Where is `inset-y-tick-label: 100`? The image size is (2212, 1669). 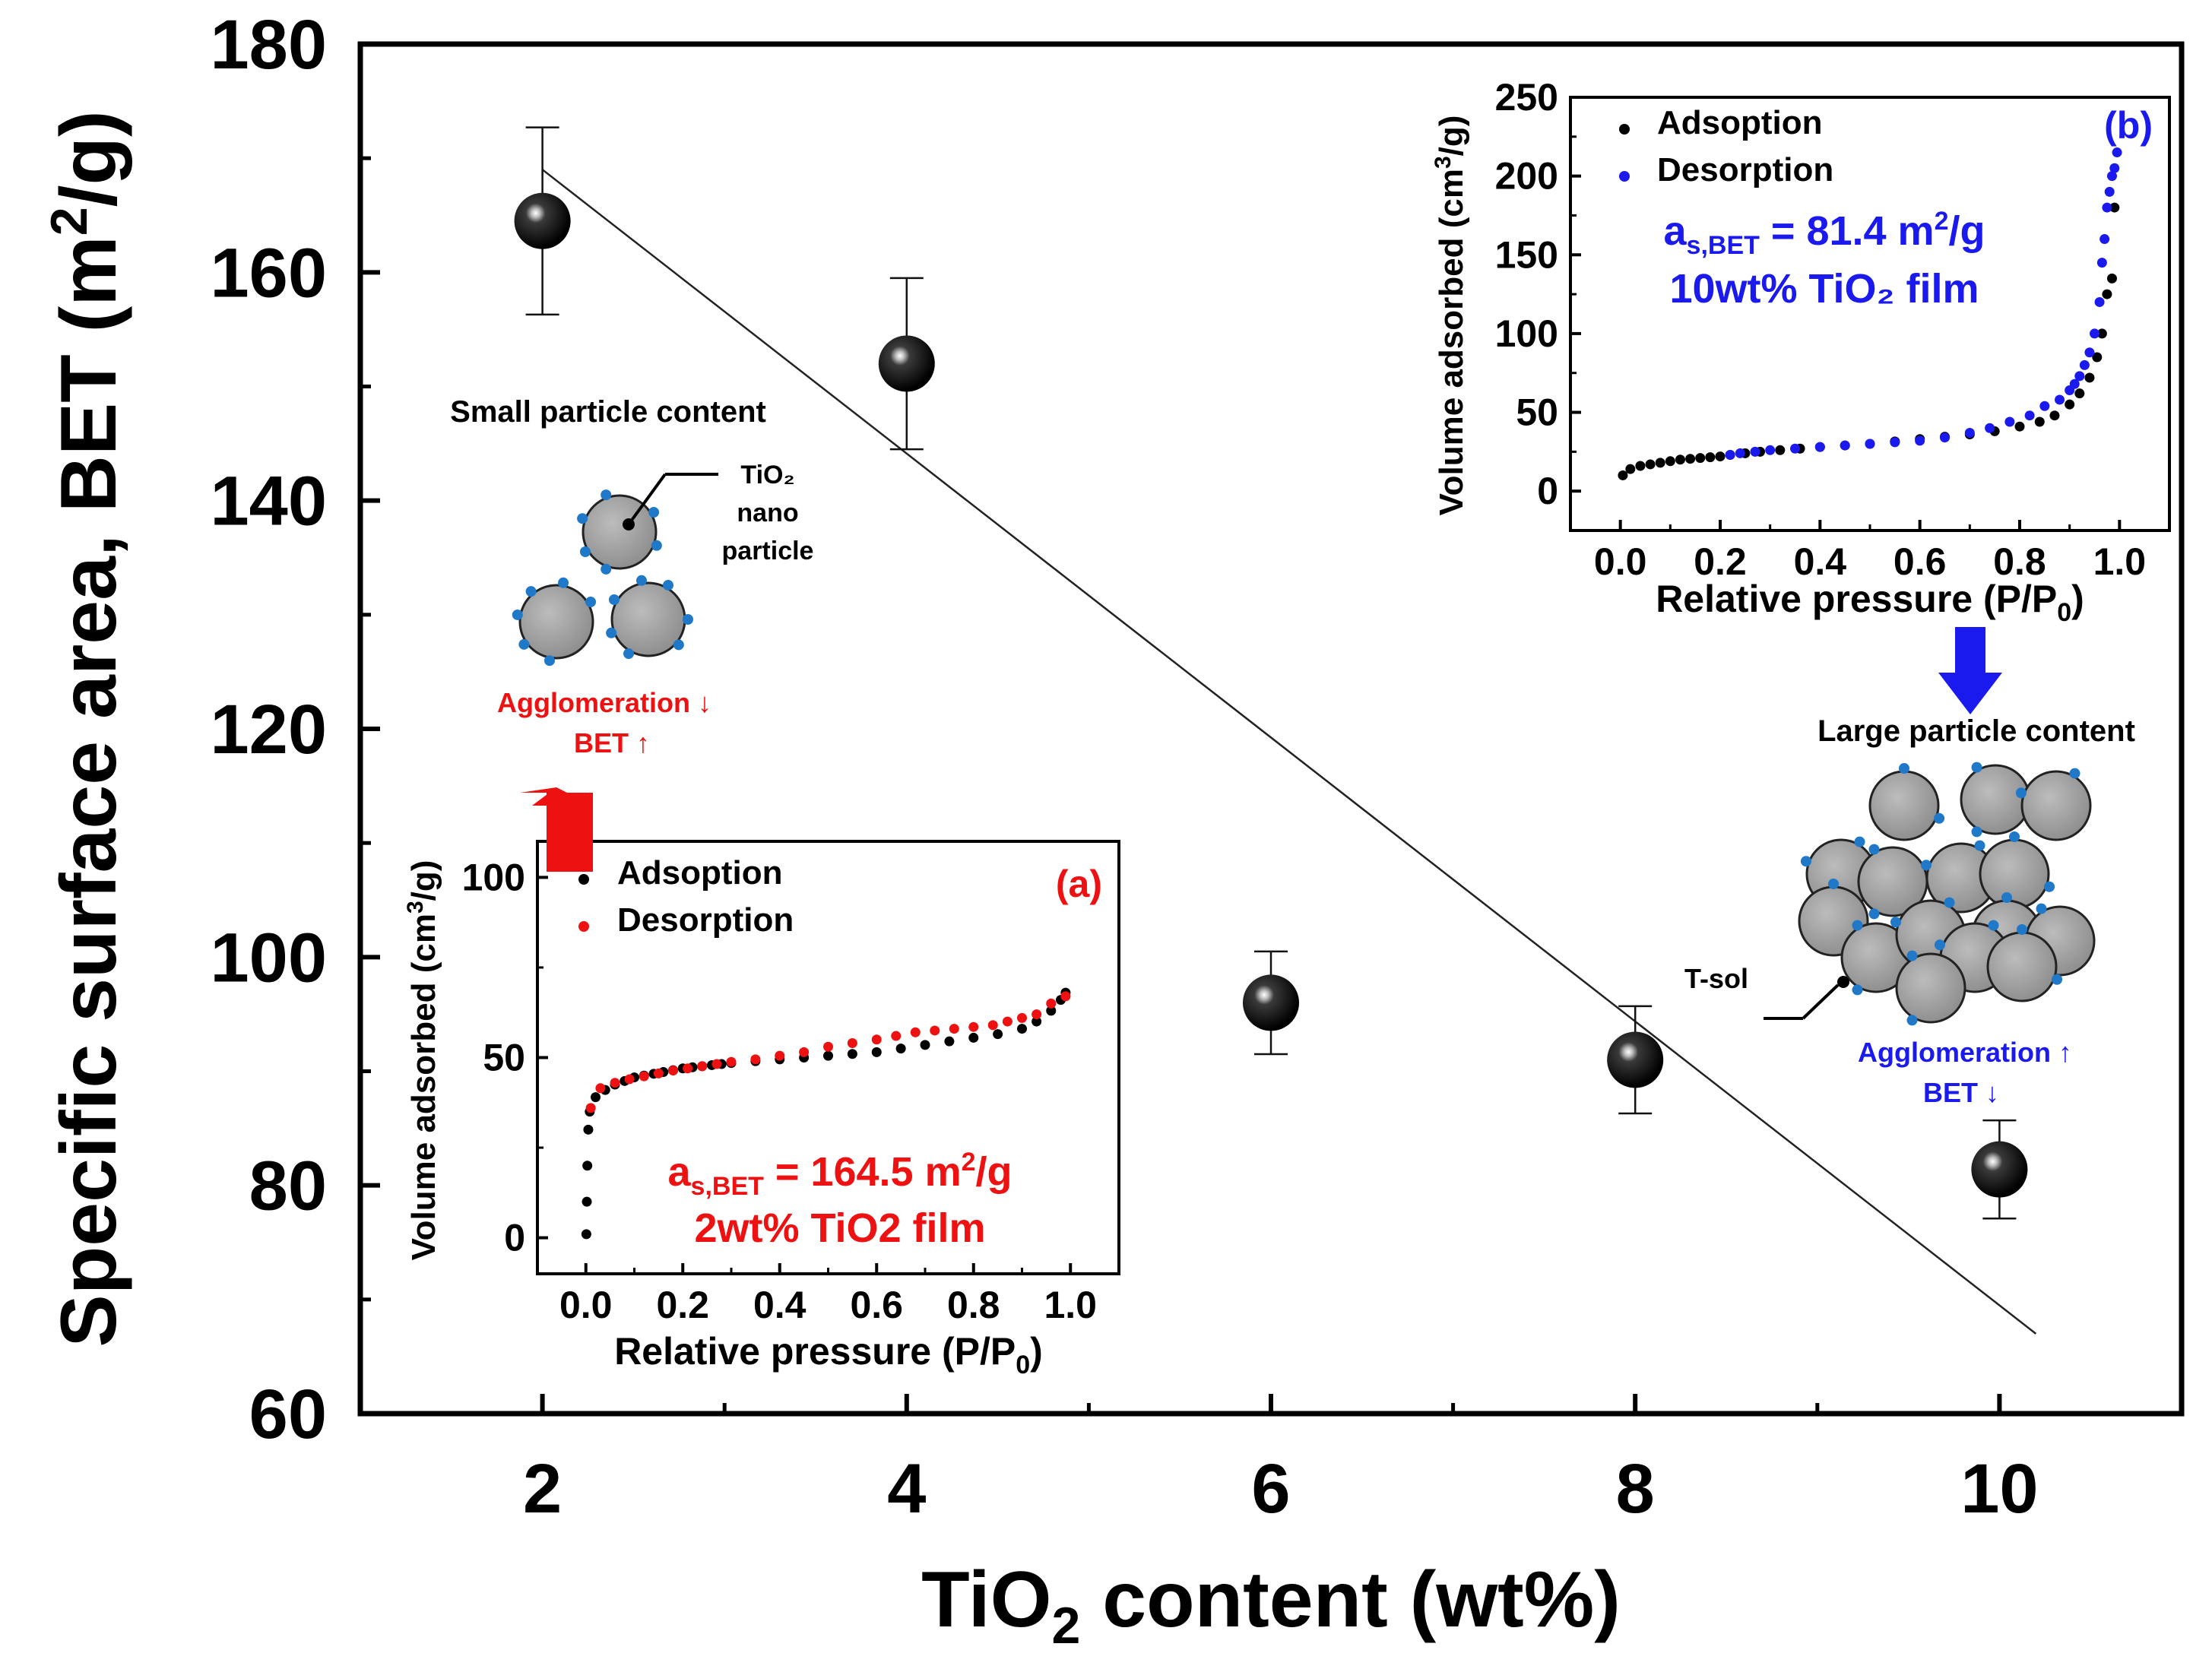 inset-y-tick-label: 100 is located at coordinates (493, 877).